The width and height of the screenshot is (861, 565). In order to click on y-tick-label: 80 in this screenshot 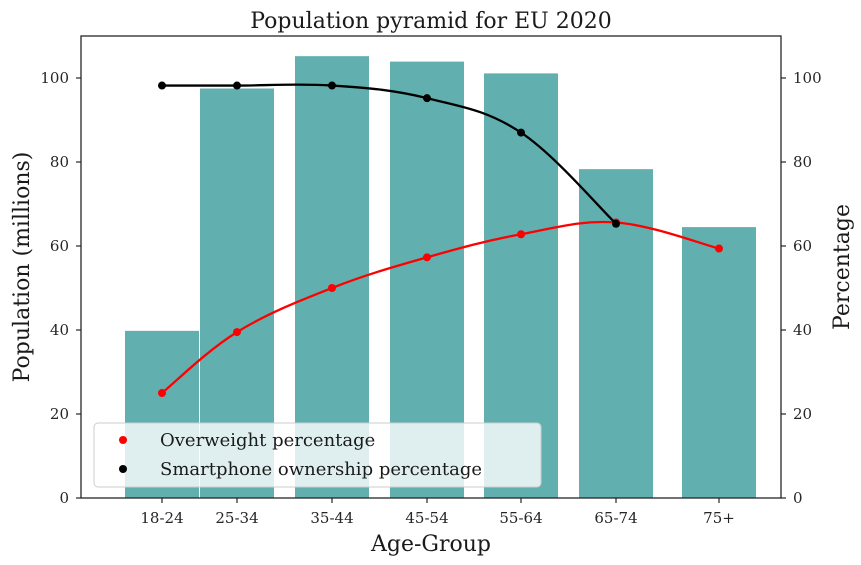, I will do `click(59, 162)`.